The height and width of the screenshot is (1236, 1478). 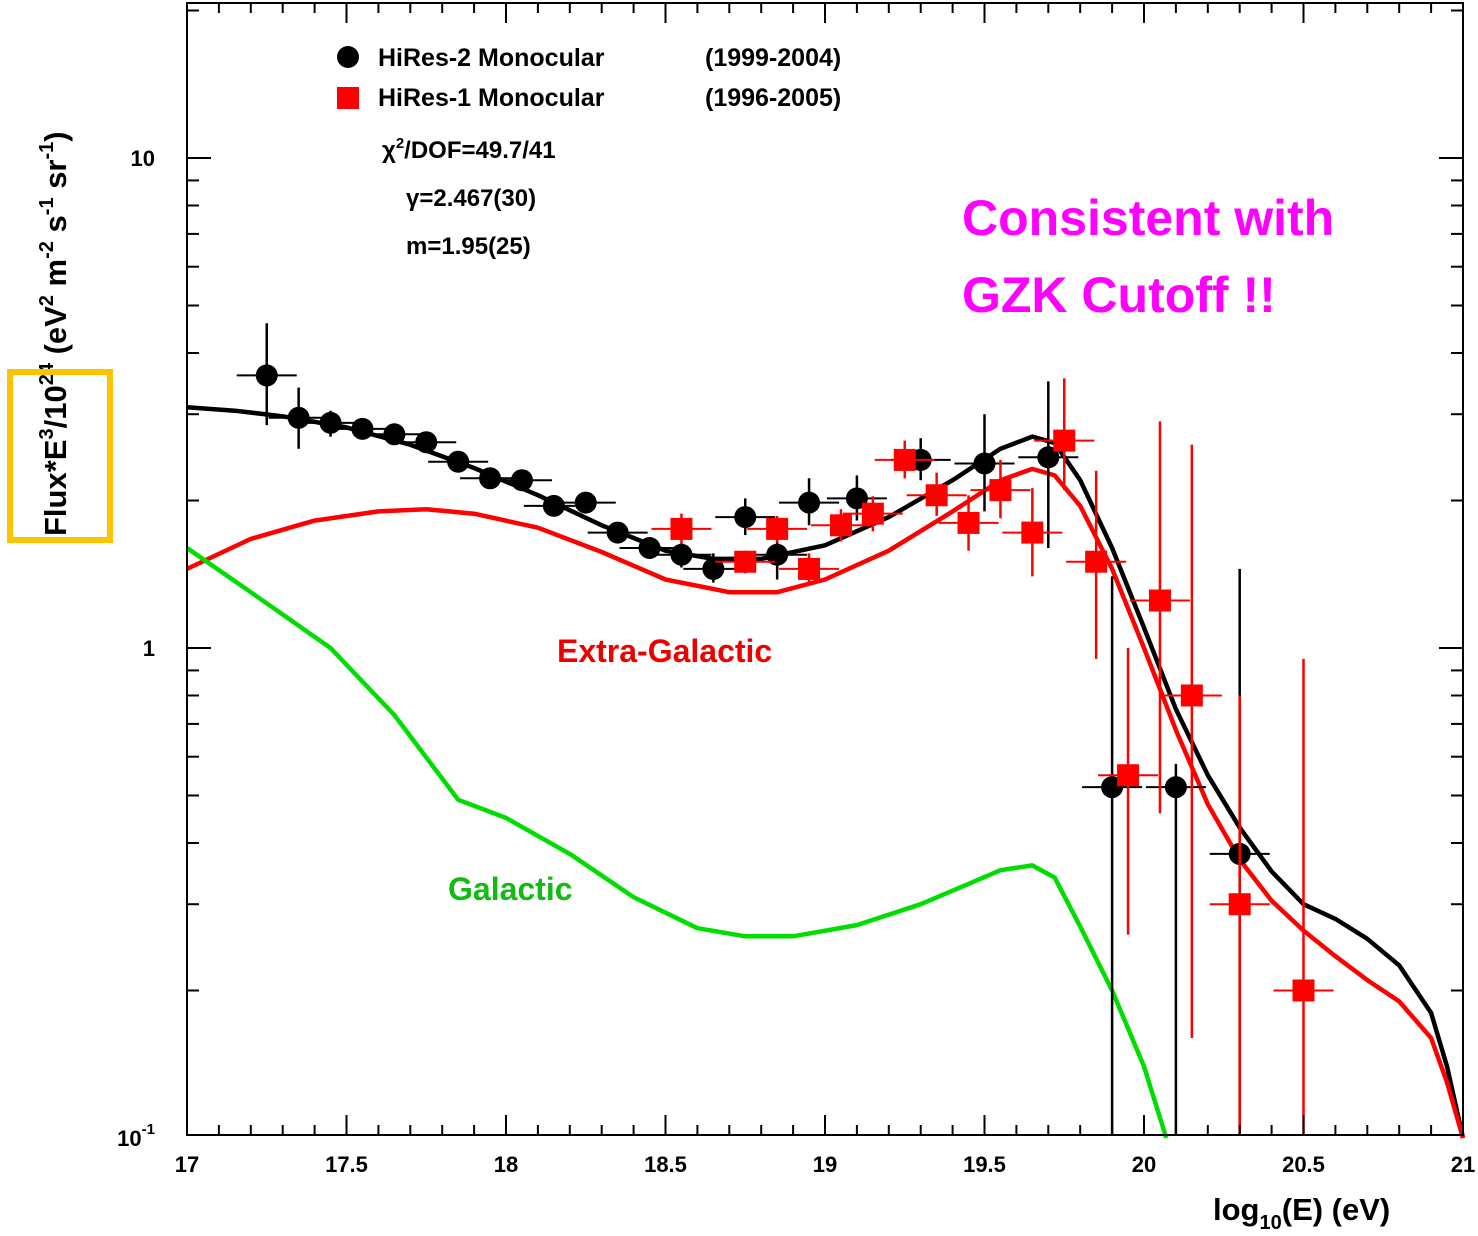 I want to click on y-axis-title-part: s, so click(x=55, y=228).